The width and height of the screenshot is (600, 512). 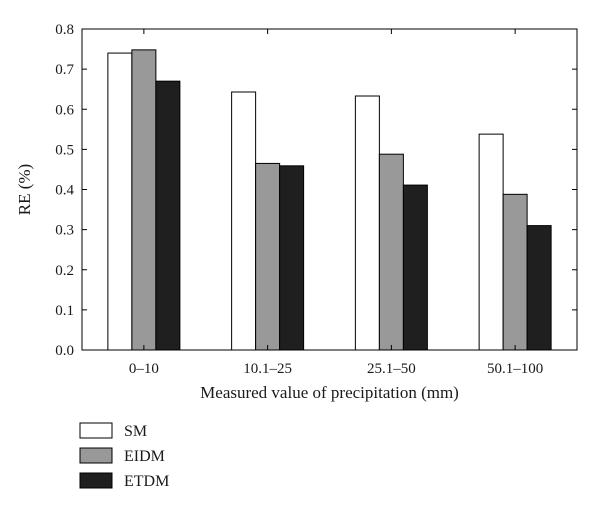 I want to click on y-tick-label: 0.4, so click(x=64, y=191).